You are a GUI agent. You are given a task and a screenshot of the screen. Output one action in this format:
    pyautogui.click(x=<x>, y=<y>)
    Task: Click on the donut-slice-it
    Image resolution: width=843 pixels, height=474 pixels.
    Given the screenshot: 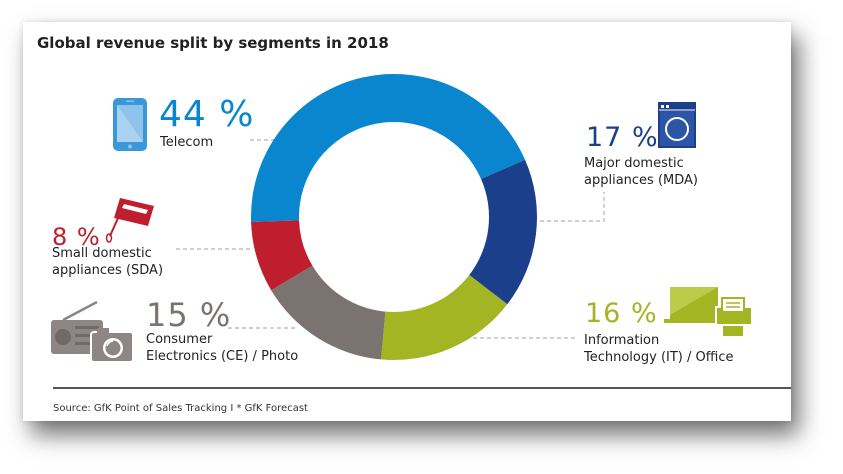 What is the action you would take?
    pyautogui.click(x=444, y=317)
    